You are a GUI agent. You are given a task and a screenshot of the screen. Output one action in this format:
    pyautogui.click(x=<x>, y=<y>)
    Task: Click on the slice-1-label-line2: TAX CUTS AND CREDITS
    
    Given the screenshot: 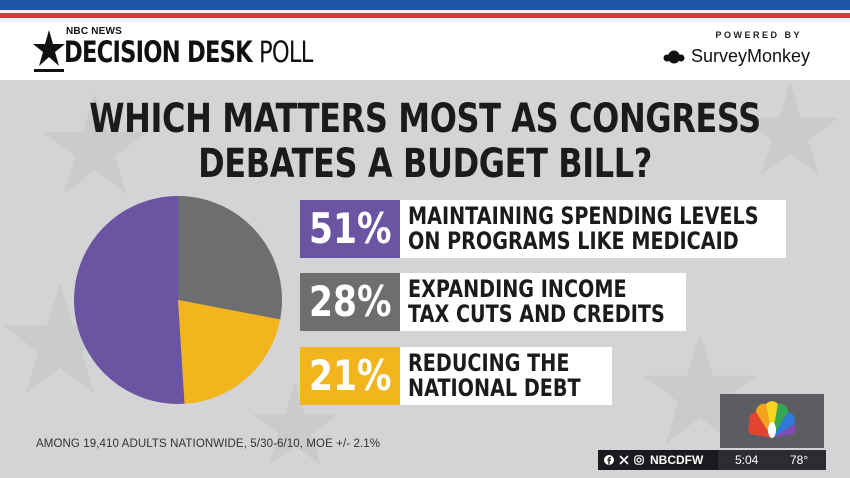 What is the action you would take?
    pyautogui.click(x=536, y=314)
    